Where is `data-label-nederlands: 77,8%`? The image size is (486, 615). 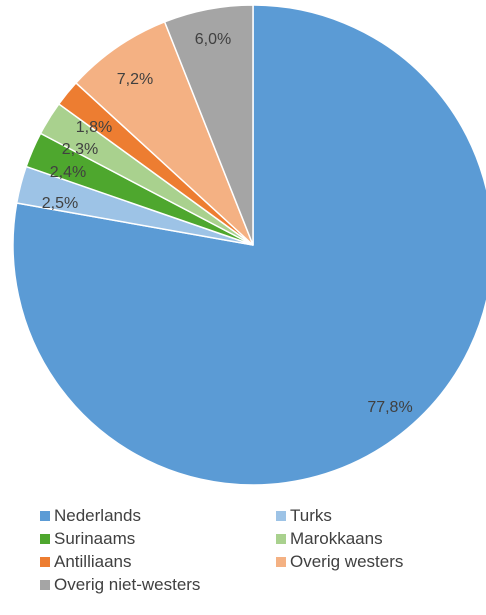
data-label-nederlands: 77,8% is located at coordinates (389, 407).